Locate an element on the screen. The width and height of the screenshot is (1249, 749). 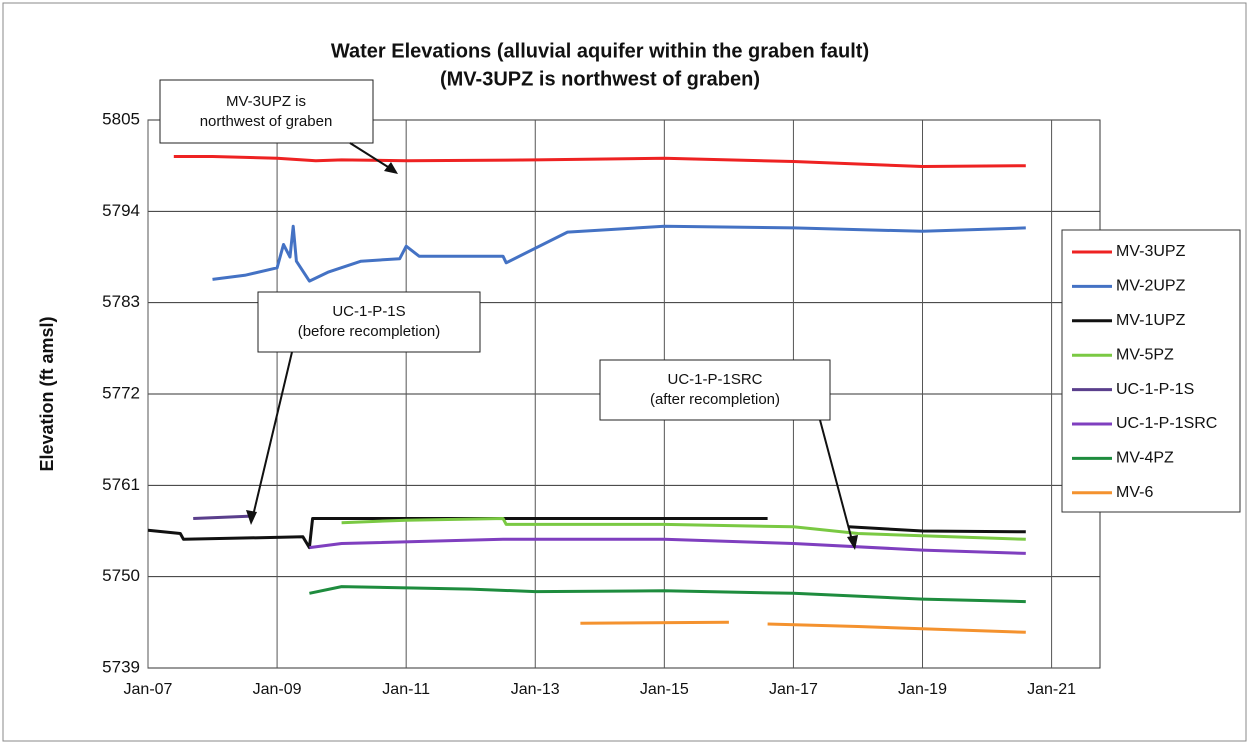
y-axis-title: Elevation (ft amsl) is located at coordinates (47, 393).